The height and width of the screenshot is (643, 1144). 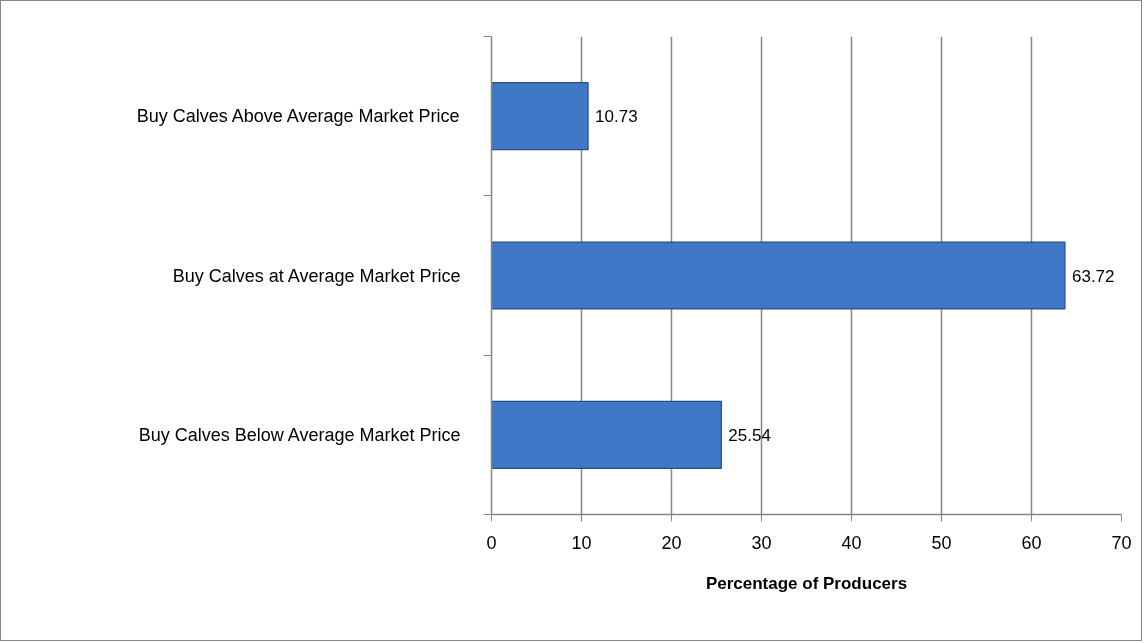 What do you see at coordinates (581, 542) in the screenshot?
I see `x-tick-label: 10` at bounding box center [581, 542].